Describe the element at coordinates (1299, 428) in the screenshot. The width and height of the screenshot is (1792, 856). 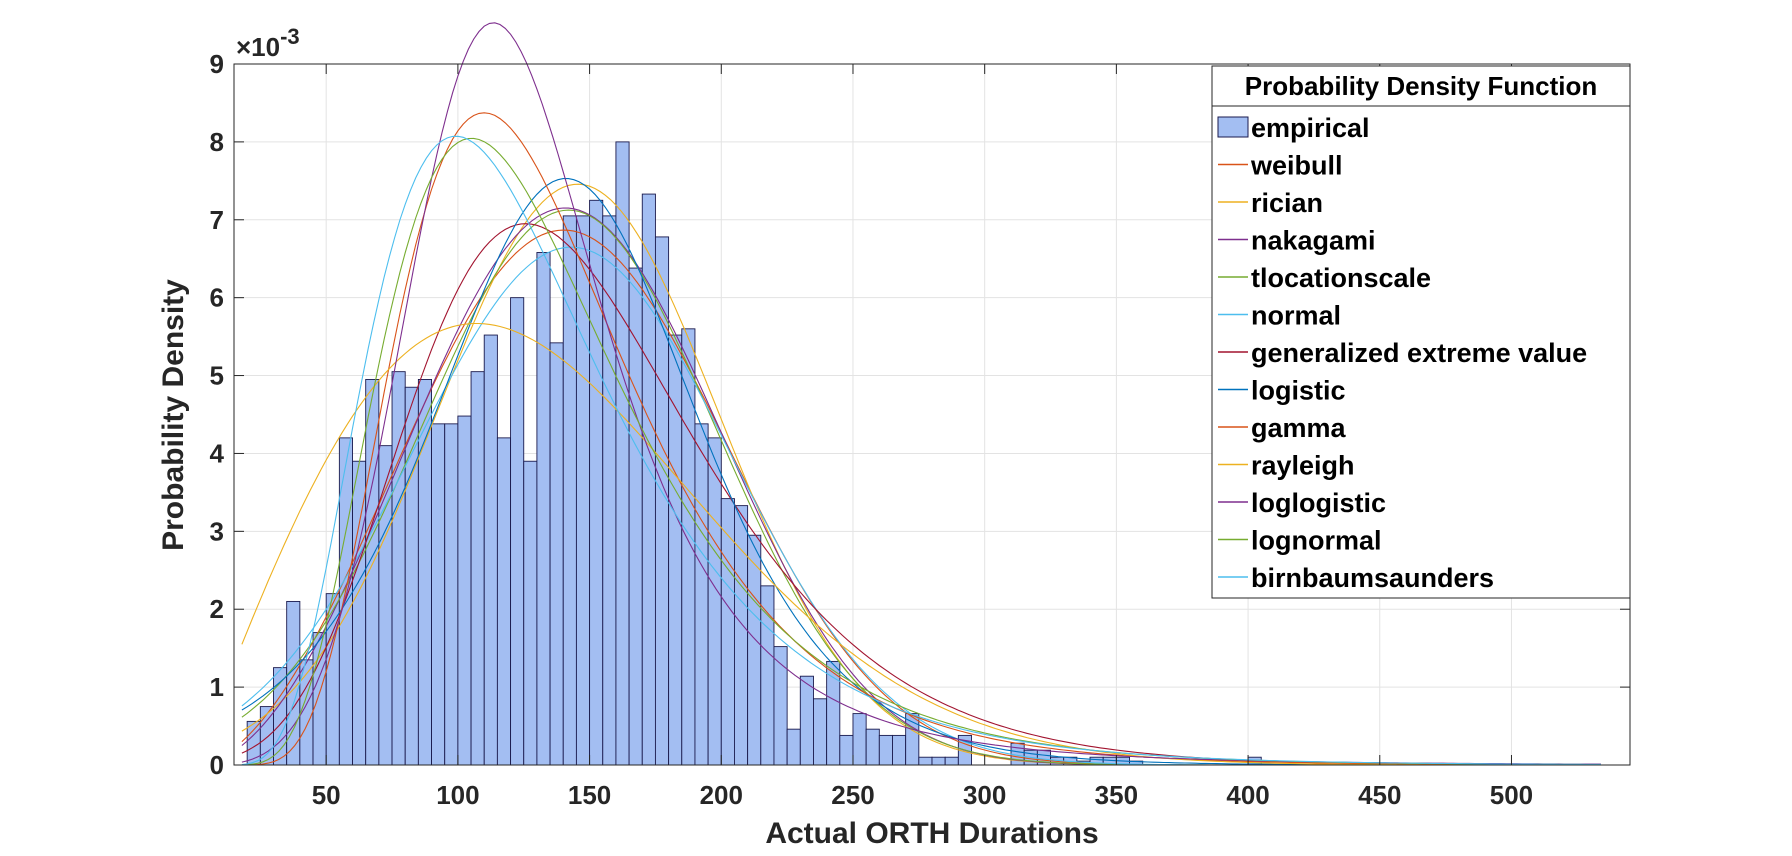
I see `legend-label-gamma: gamma` at that location.